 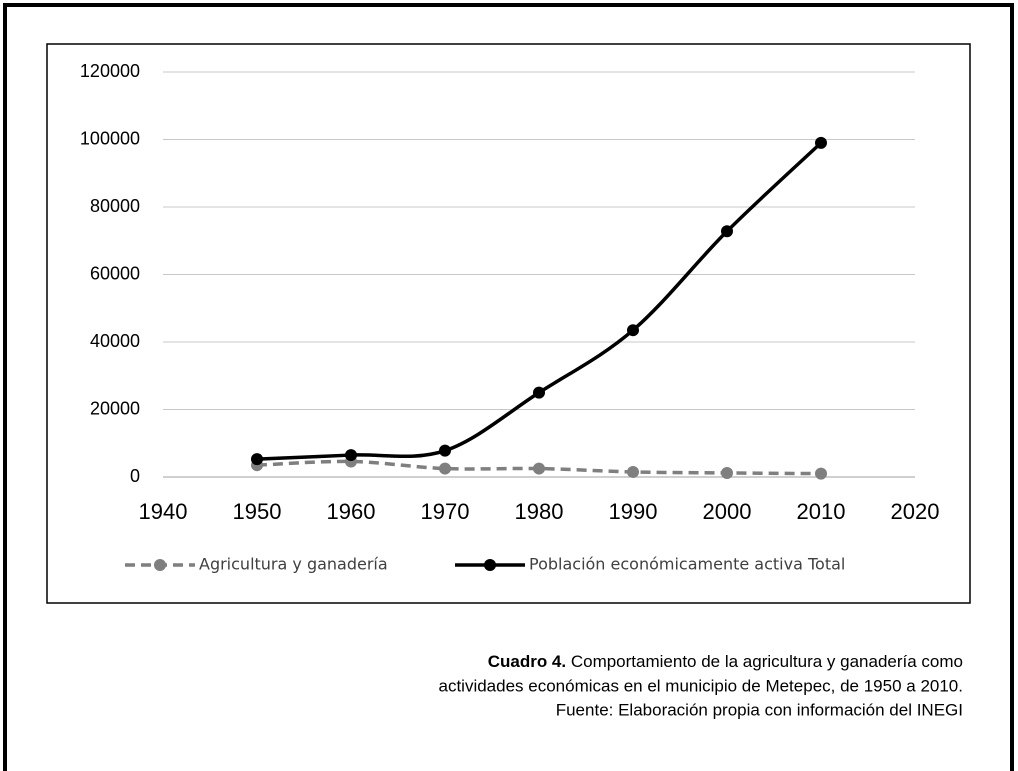 What do you see at coordinates (163, 511) in the screenshot?
I see `x-tick-label: 1940` at bounding box center [163, 511].